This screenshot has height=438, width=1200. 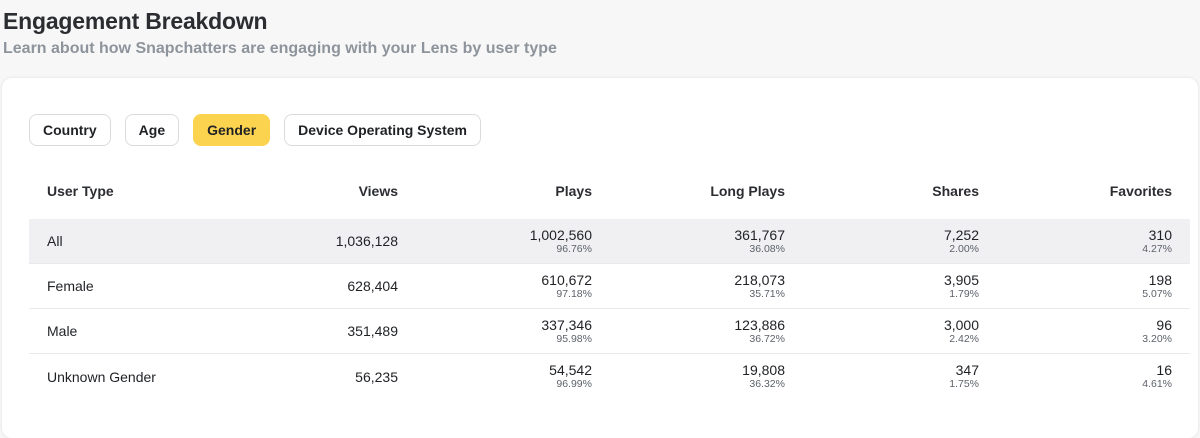 I want to click on column-header-favorites: Favorites, so click(x=1140, y=191).